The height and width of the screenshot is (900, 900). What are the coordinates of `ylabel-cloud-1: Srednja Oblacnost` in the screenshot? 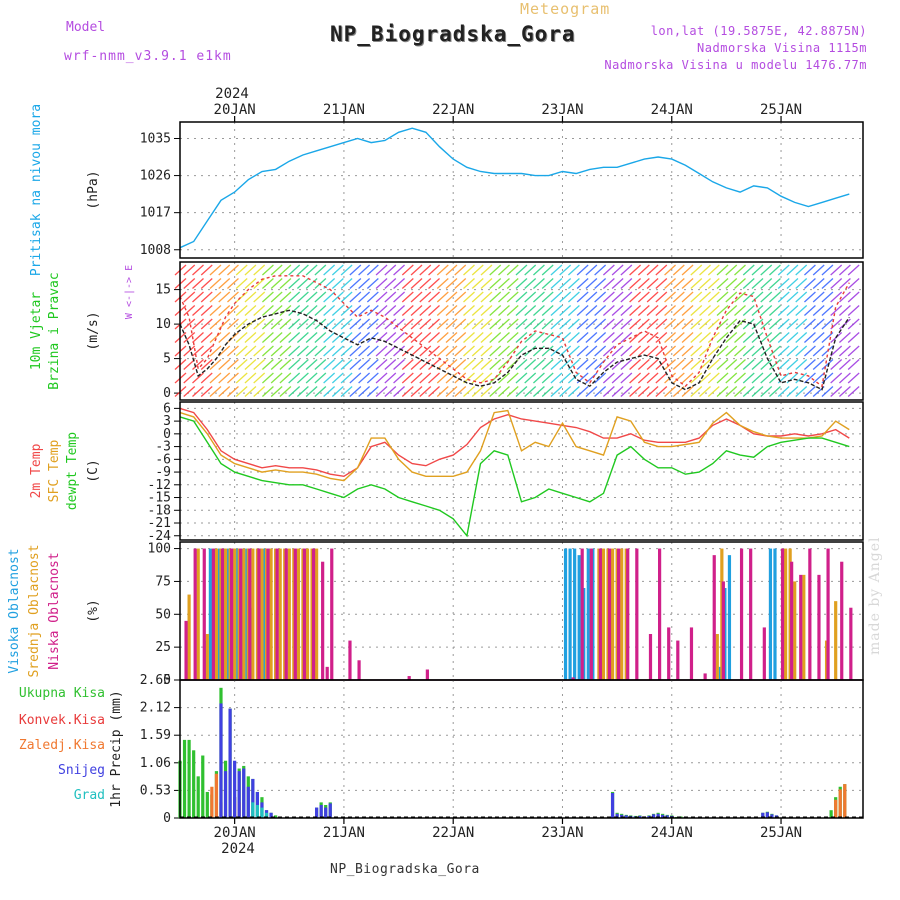 It's located at (34, 610).